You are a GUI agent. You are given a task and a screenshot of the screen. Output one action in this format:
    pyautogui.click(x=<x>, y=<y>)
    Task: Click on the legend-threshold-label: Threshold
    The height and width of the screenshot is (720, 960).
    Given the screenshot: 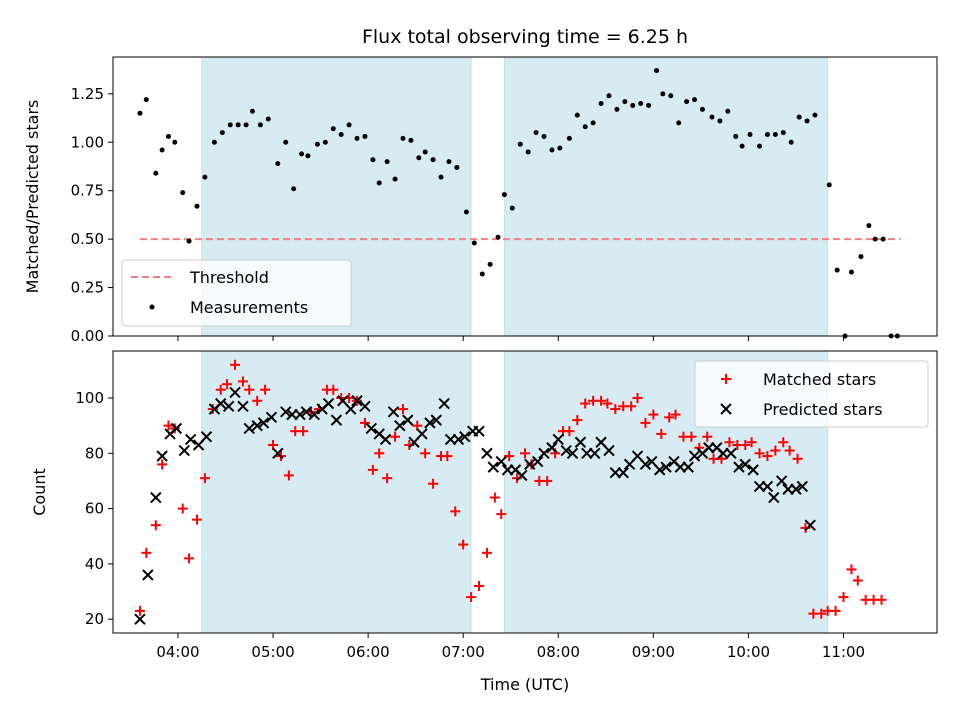 What is the action you would take?
    pyautogui.click(x=229, y=277)
    